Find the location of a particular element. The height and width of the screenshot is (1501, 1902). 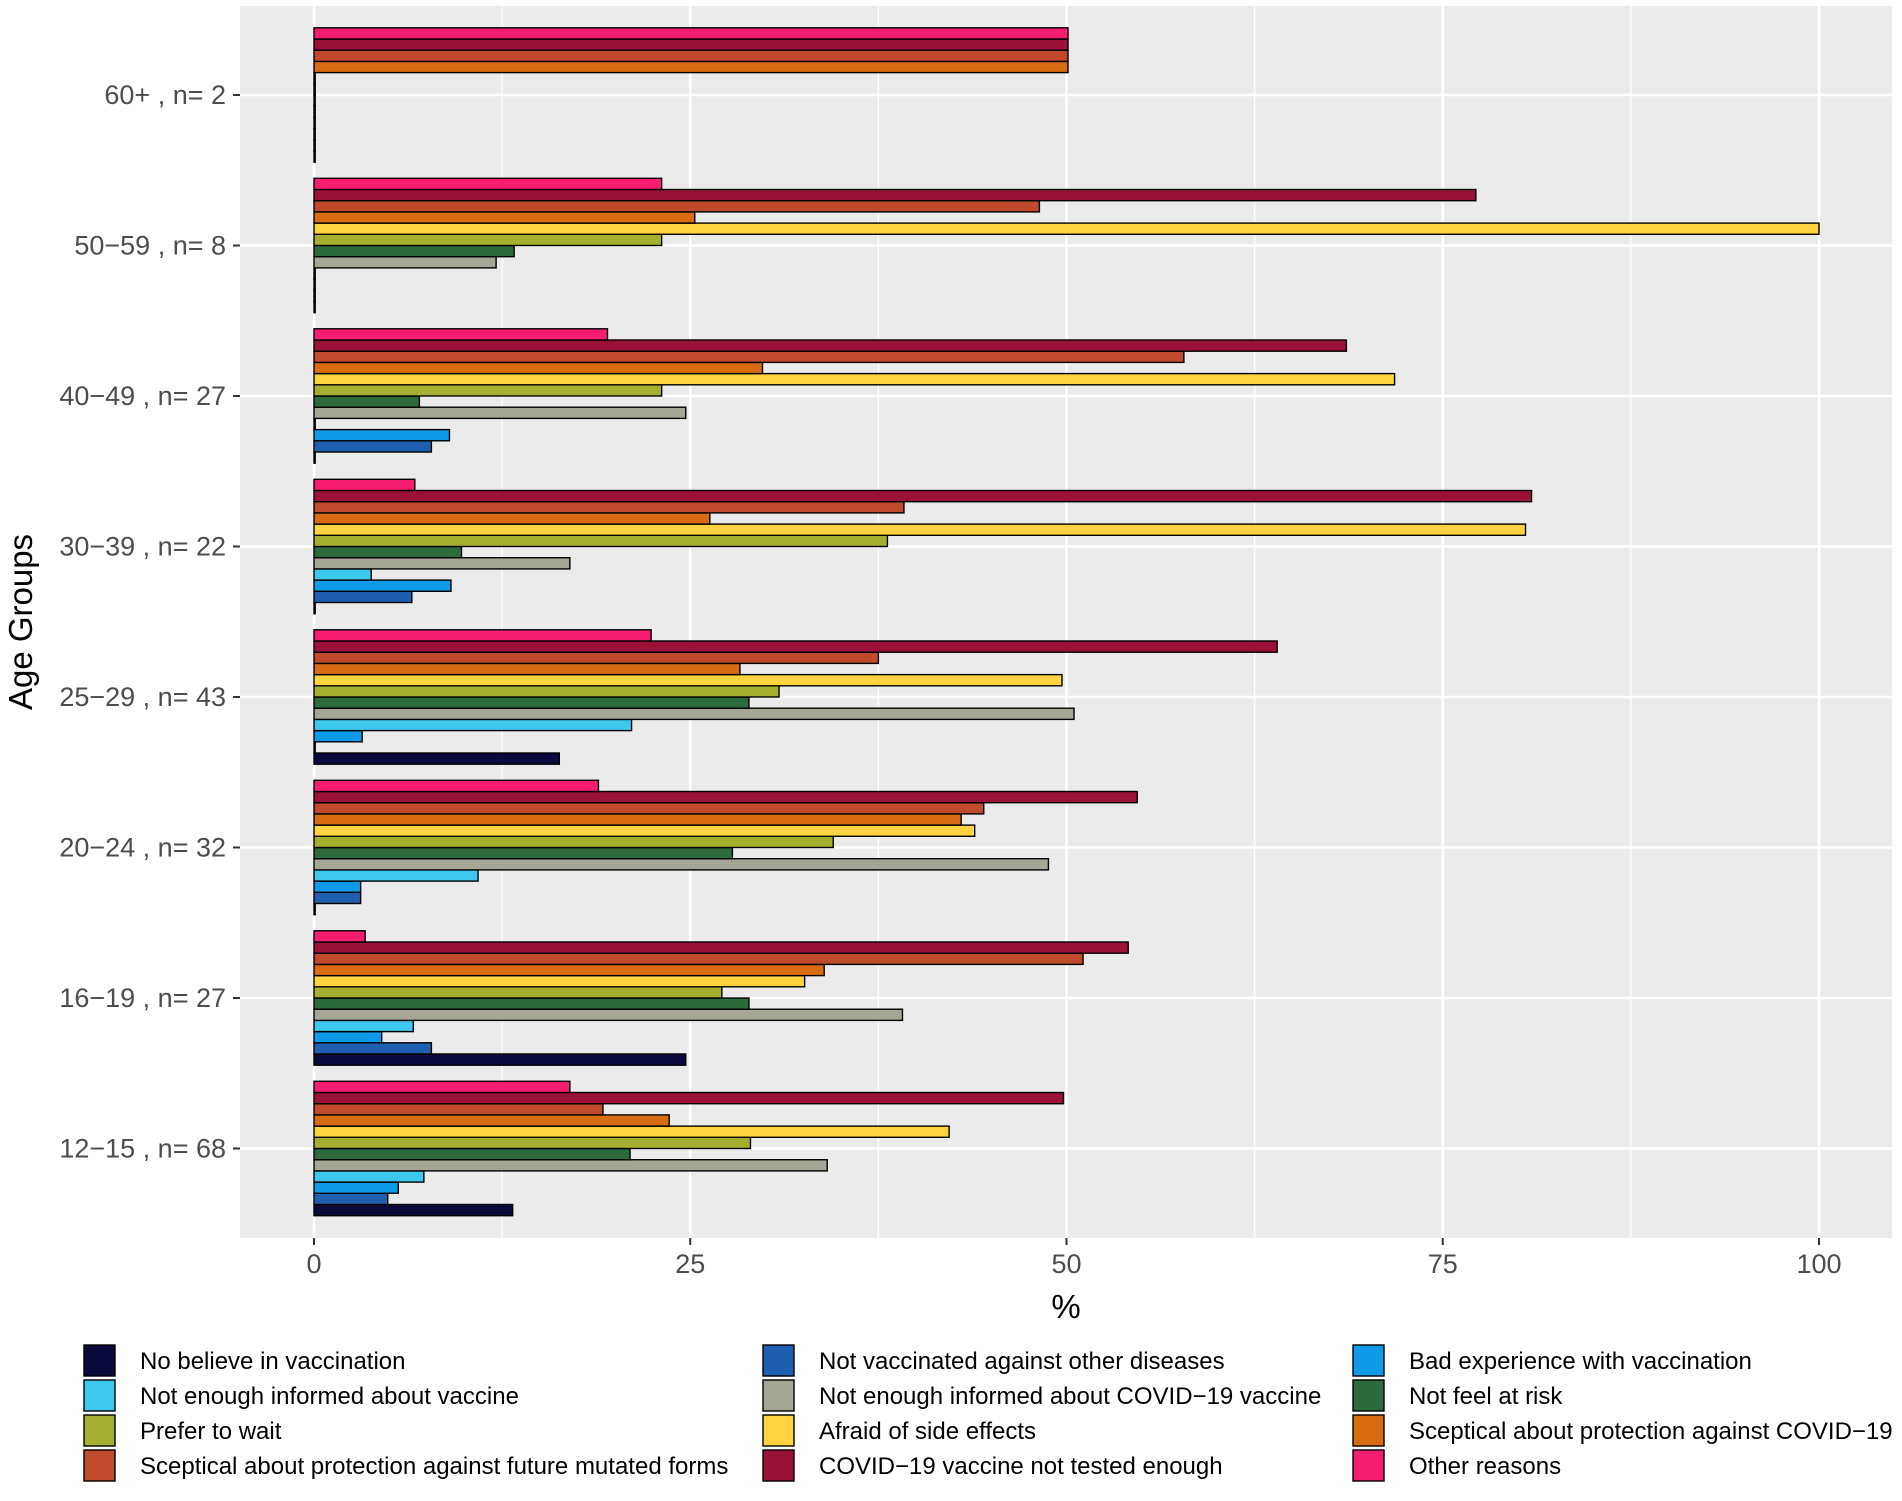

x-axis: 0 25 50 75 100 is located at coordinates (1074, 1258).